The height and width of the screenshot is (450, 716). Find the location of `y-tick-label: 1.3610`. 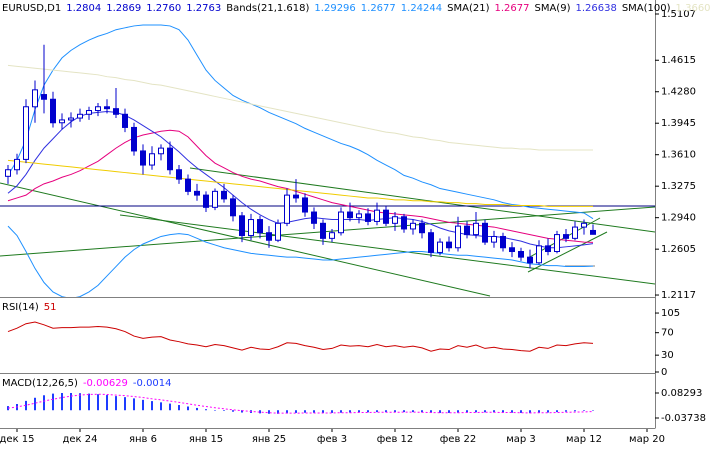

y-tick-label: 1.3610 is located at coordinates (678, 155).